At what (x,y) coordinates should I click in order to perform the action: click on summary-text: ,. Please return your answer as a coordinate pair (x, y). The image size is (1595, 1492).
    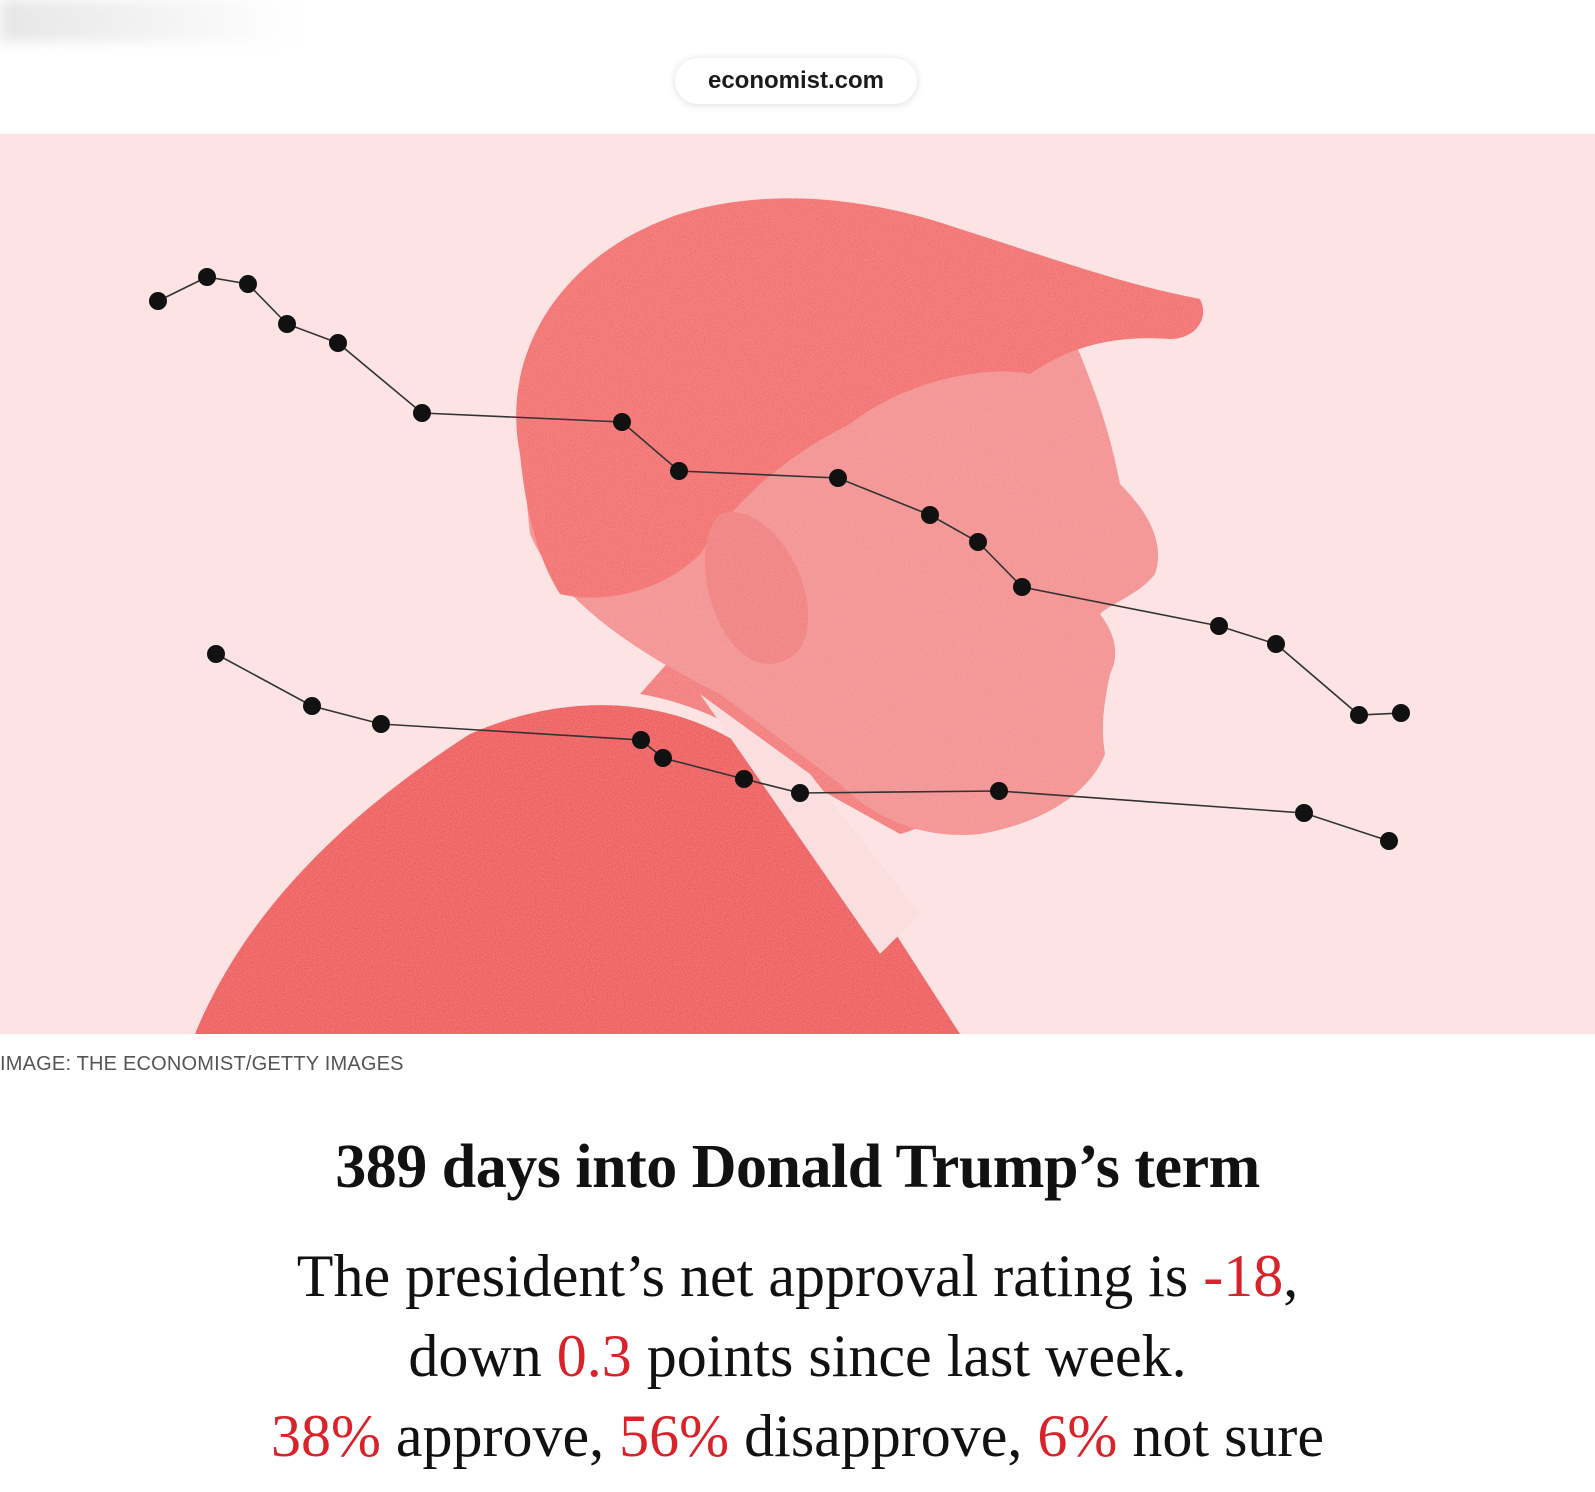
    Looking at the image, I should click on (1291, 1276).